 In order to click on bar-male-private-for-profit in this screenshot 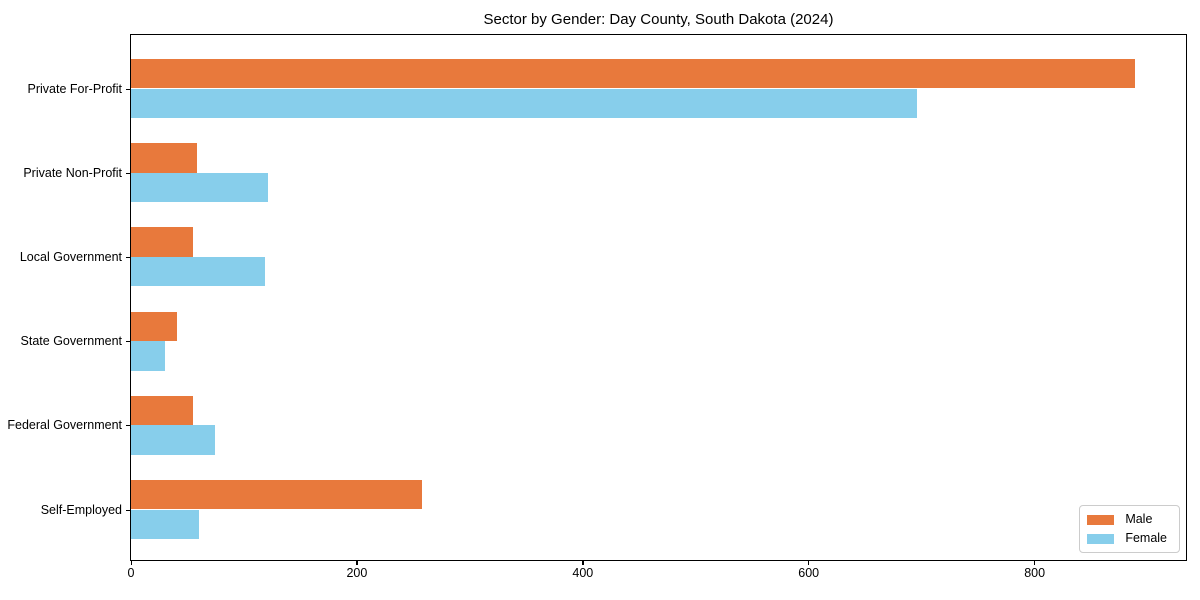, I will do `click(633, 73)`.